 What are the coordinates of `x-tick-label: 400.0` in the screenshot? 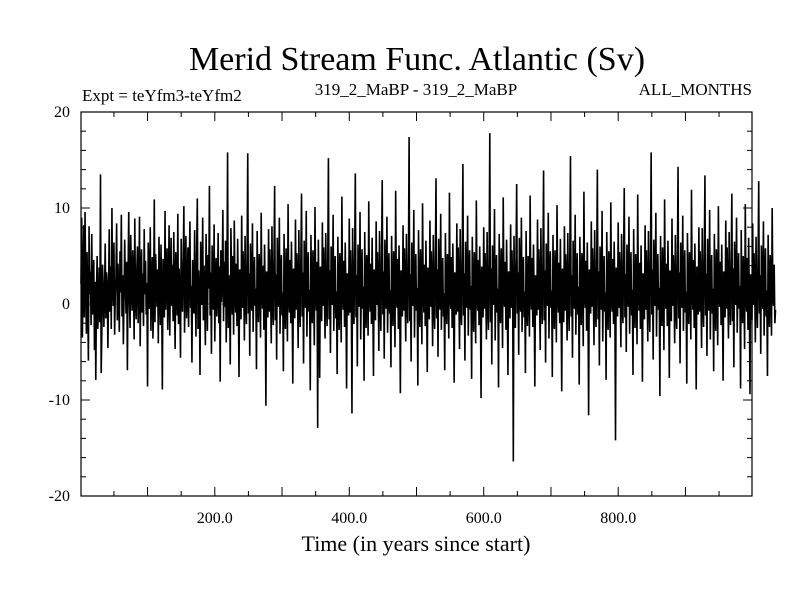 It's located at (349, 518).